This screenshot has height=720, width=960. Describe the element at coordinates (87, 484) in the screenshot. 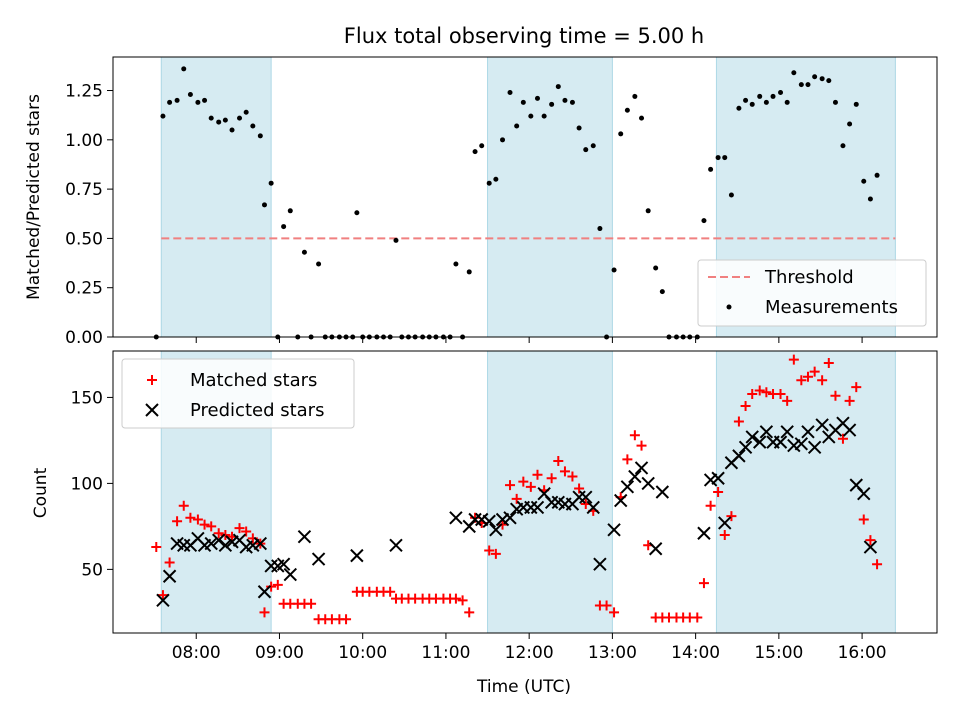

I see `y-tick-label-1: 100` at that location.